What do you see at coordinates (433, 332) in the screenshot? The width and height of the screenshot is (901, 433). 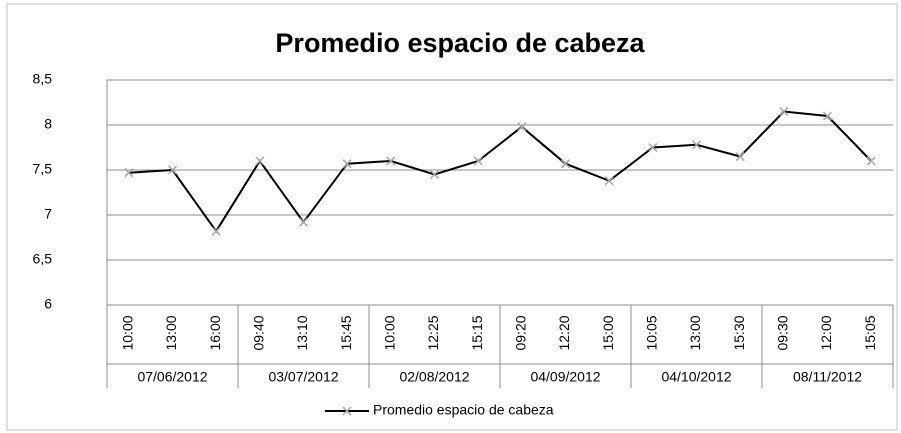 I see `x-tick-label: 12:25` at bounding box center [433, 332].